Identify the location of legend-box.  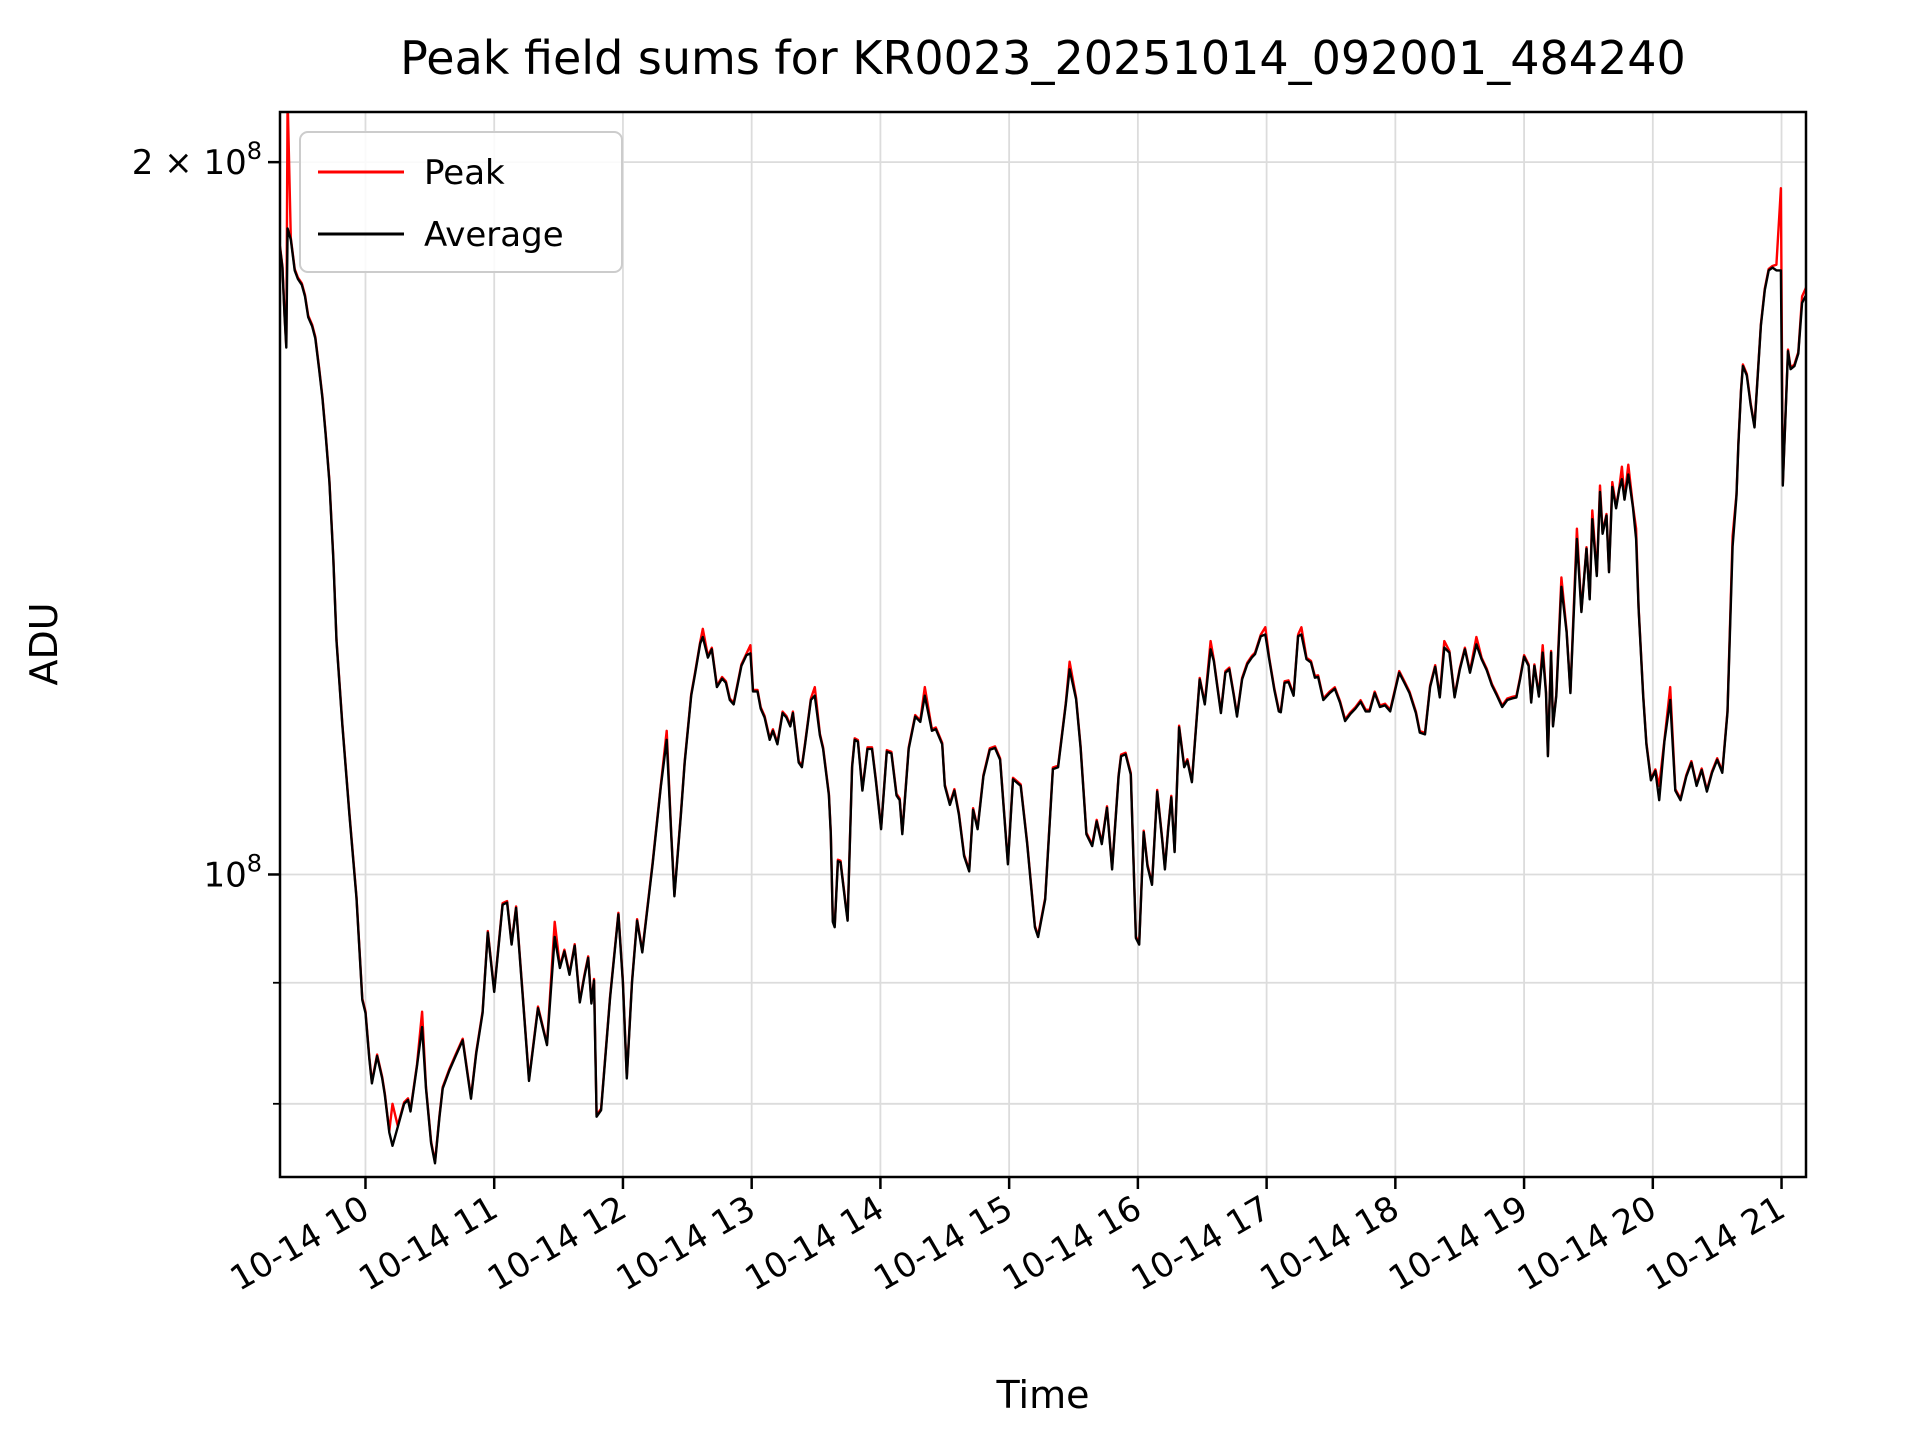
(461, 202).